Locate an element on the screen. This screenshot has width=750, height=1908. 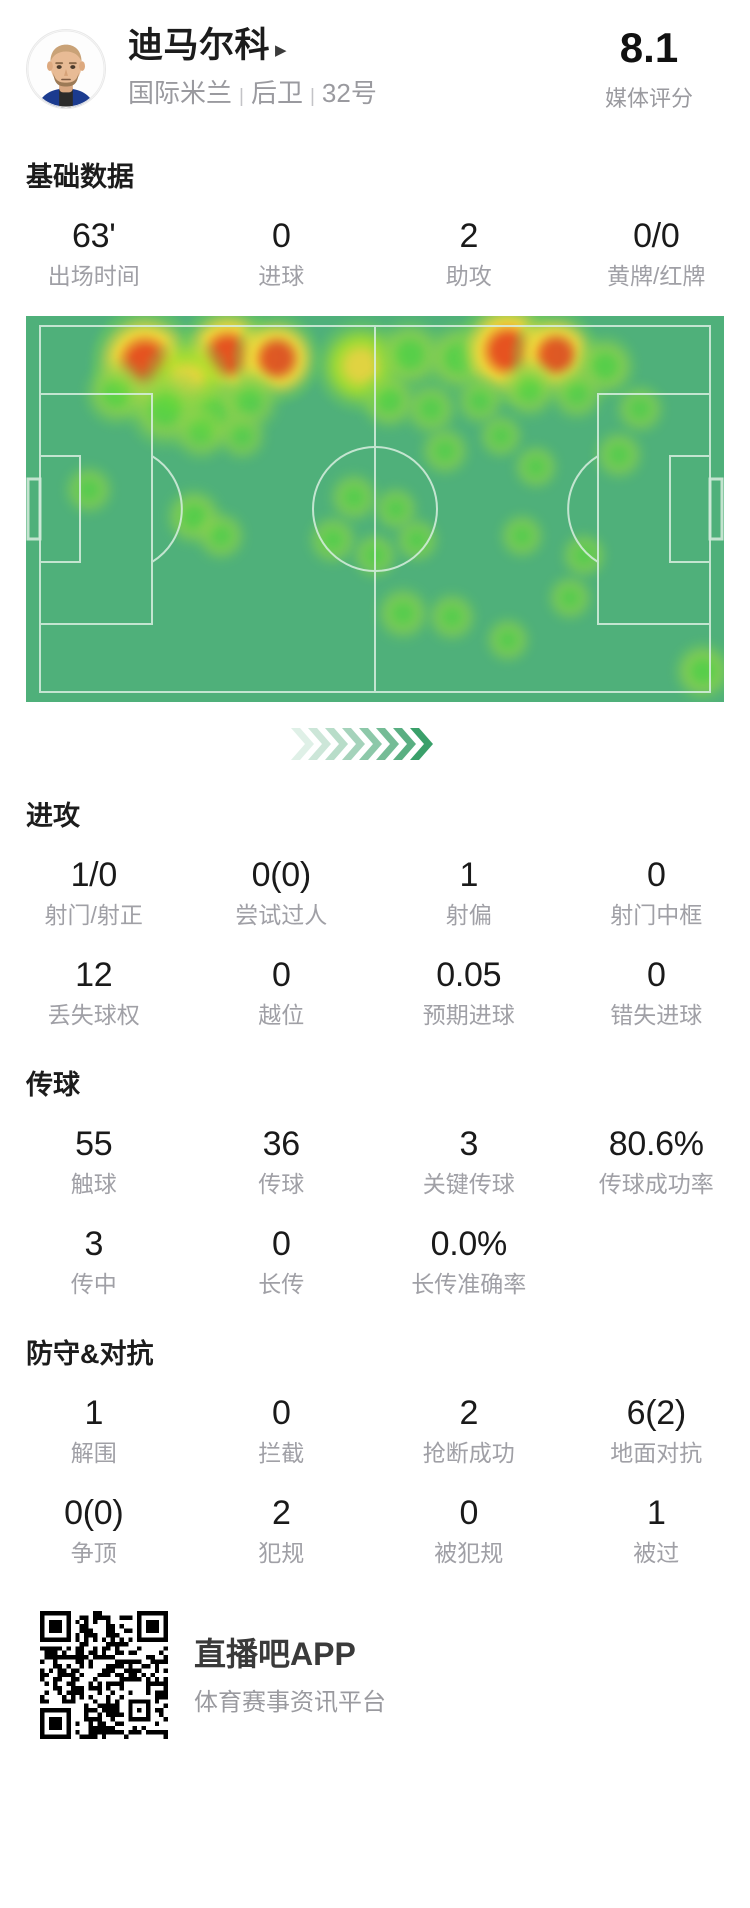
stat-value: 55 is located at coordinates (94, 1144).